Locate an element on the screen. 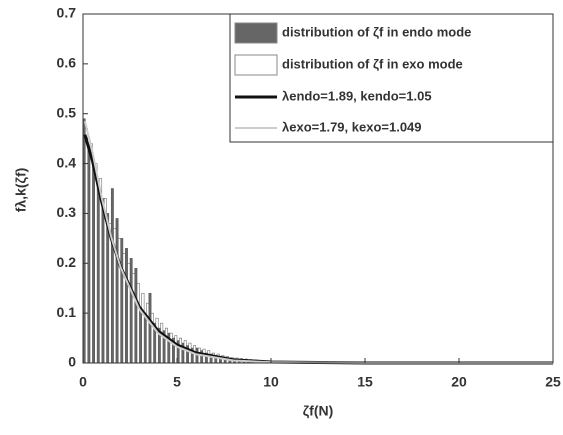  legend-label: λendo=1.89, kendo=1.05 is located at coordinates (357, 95).